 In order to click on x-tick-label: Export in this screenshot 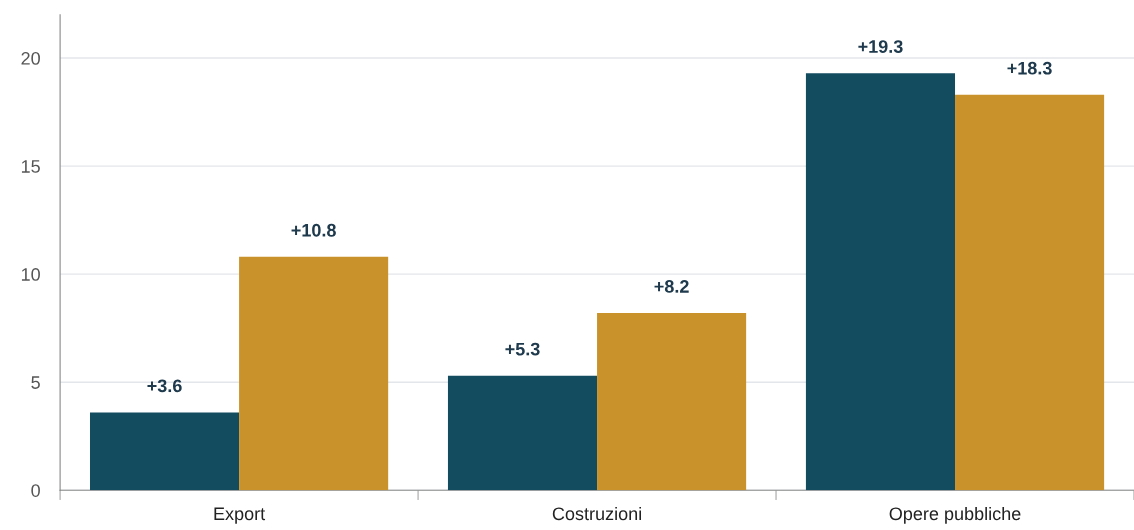, I will do `click(240, 515)`.